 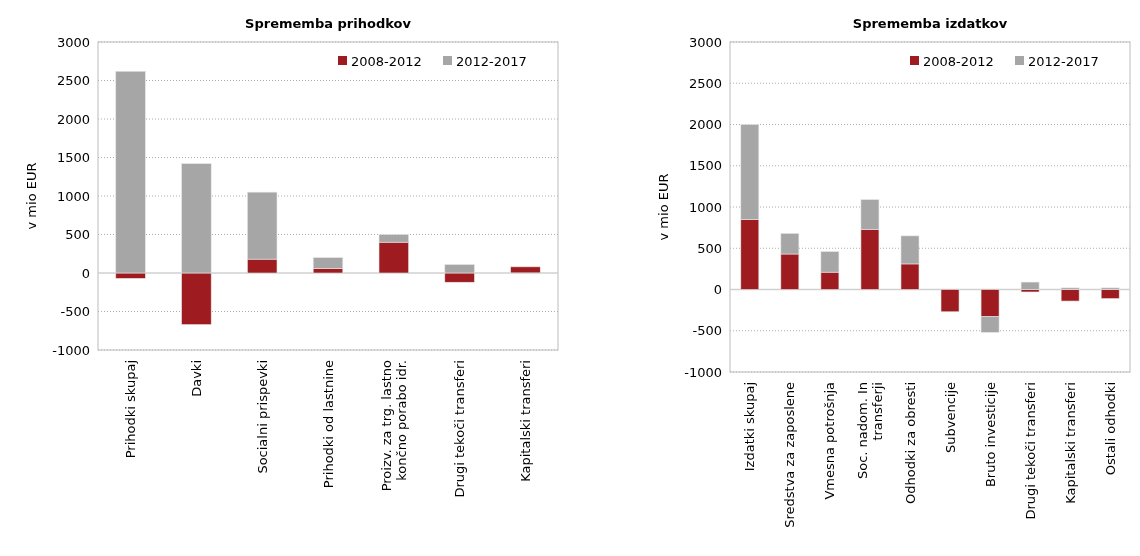 What do you see at coordinates (131, 409) in the screenshot?
I see `x-tick-label: Prihodki skupaj` at bounding box center [131, 409].